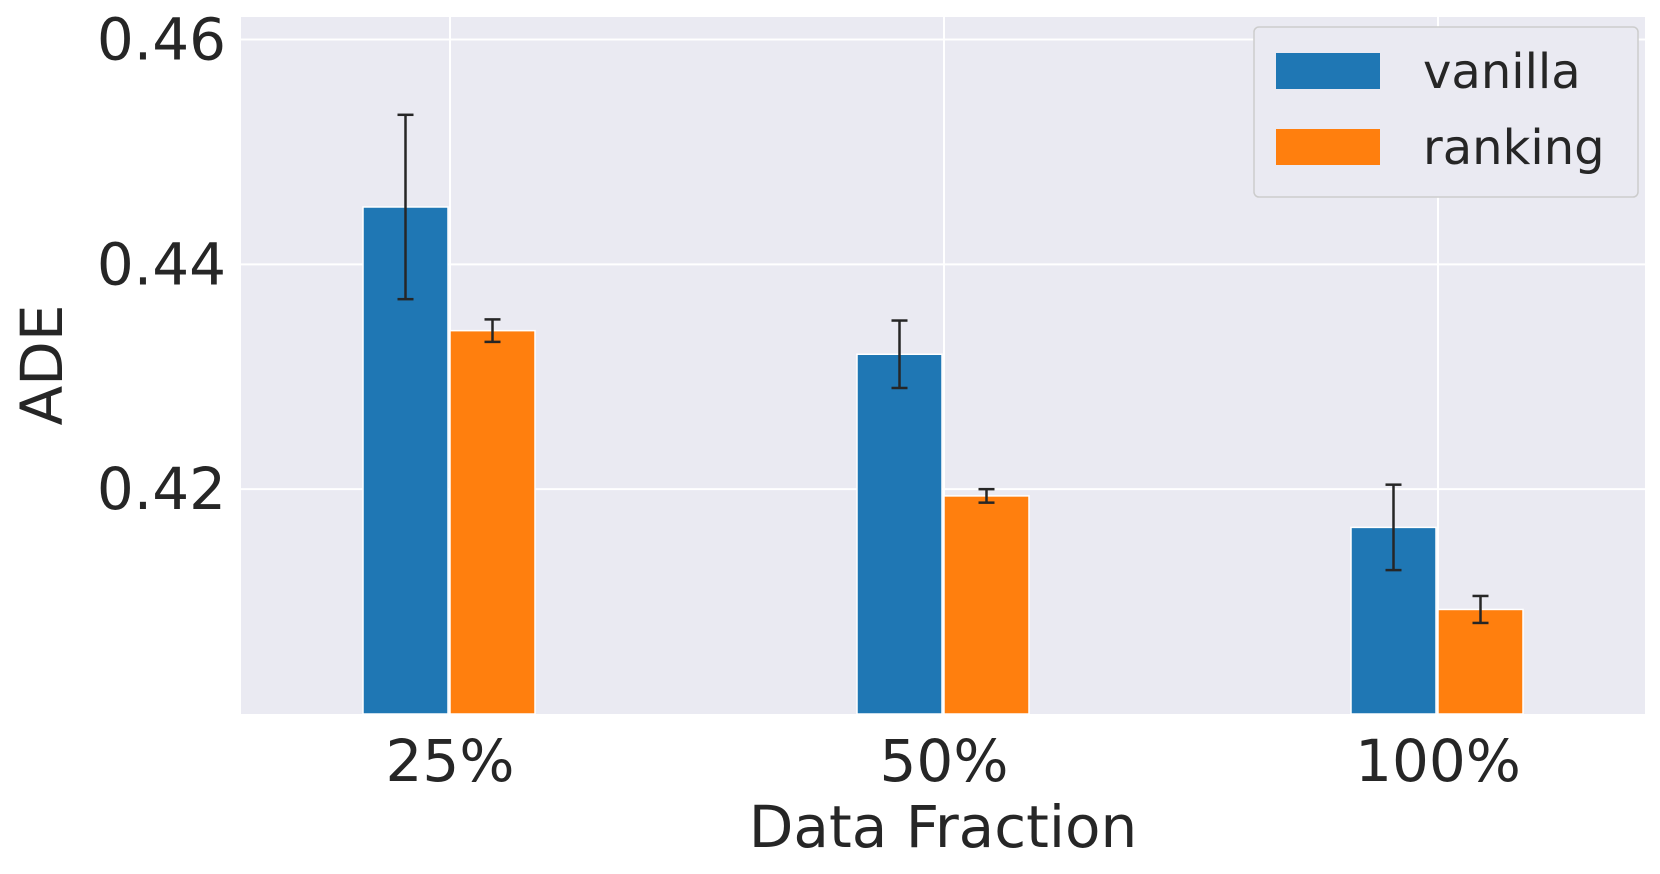 The image size is (1660, 874). What do you see at coordinates (1438, 761) in the screenshot?
I see `x-tick-label: 100%` at bounding box center [1438, 761].